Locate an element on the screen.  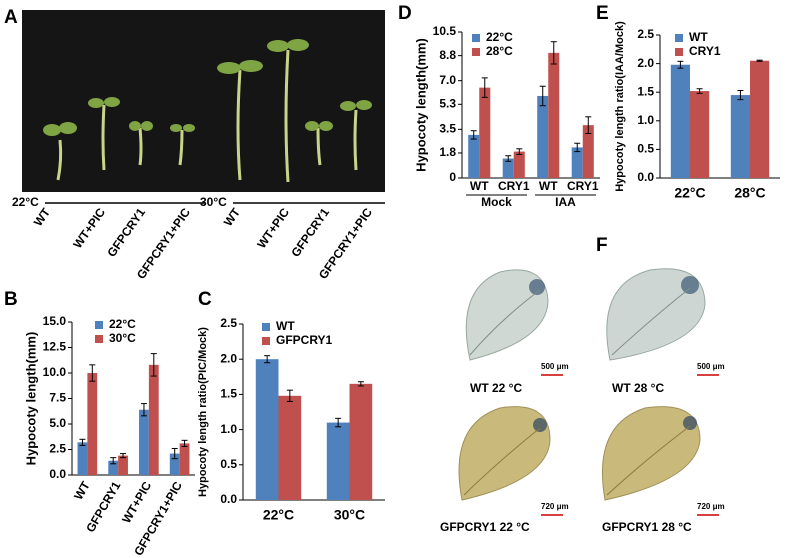
y-tick-label: 8.8 is located at coordinates (447, 55).